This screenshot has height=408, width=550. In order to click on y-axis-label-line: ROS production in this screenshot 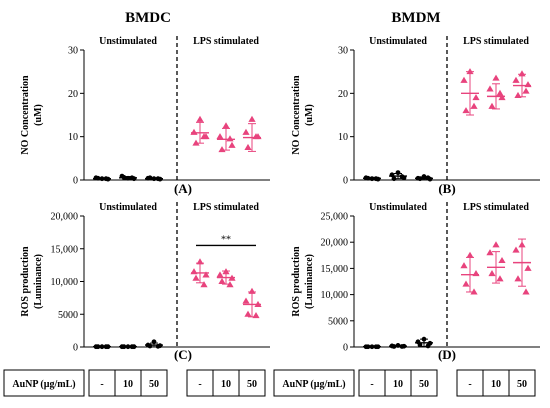, I will do `click(296, 281)`.